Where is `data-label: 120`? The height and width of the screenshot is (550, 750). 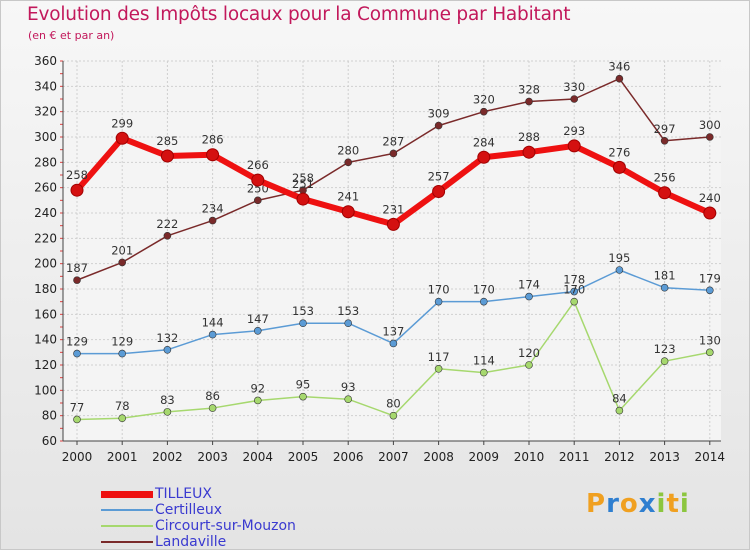 data-label: 120 is located at coordinates (529, 353).